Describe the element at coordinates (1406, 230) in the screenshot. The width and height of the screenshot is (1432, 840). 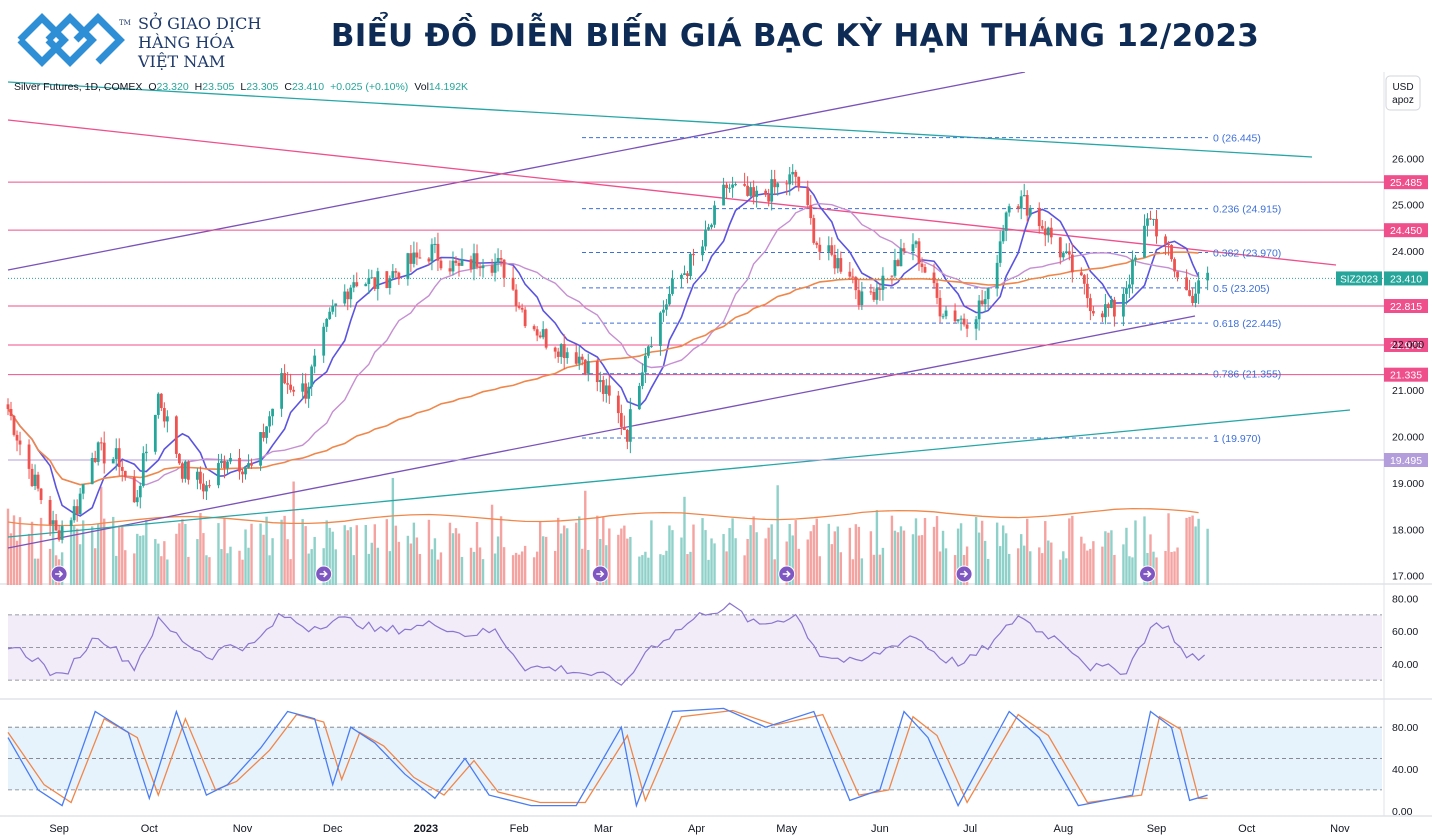
I see `level-badge` at that location.